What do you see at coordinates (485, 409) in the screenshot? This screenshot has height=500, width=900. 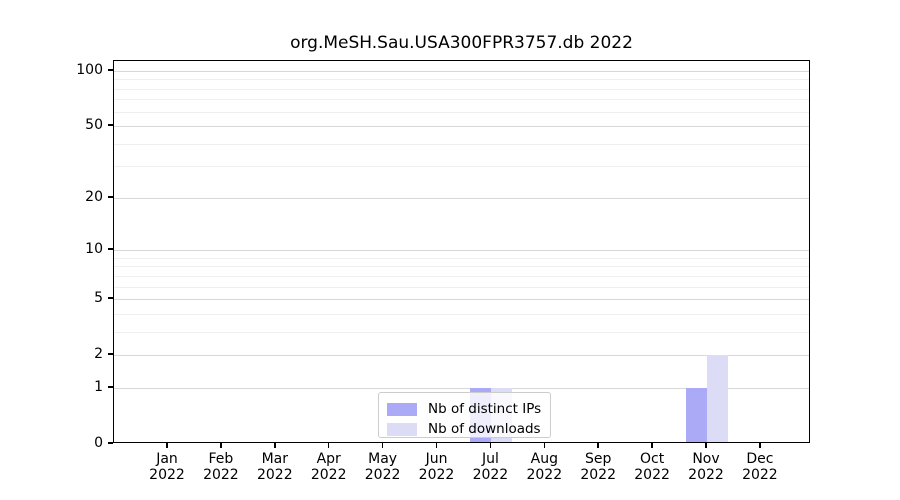 I see `legend-label: Nb of distinct IPs` at bounding box center [485, 409].